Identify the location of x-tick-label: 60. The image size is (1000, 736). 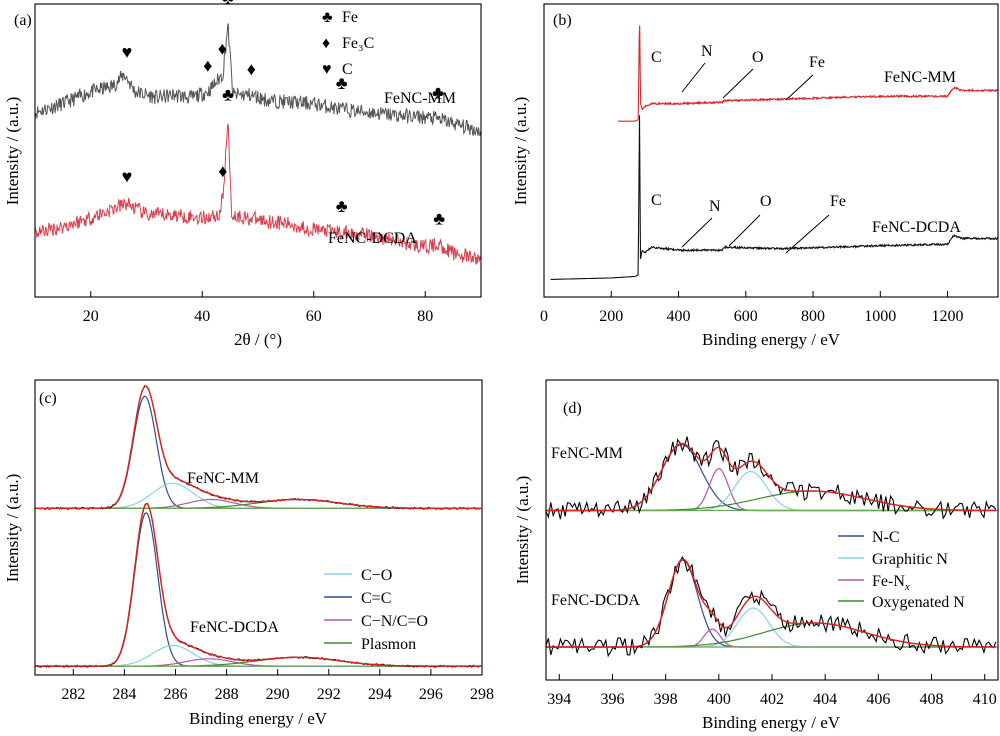
(314, 316).